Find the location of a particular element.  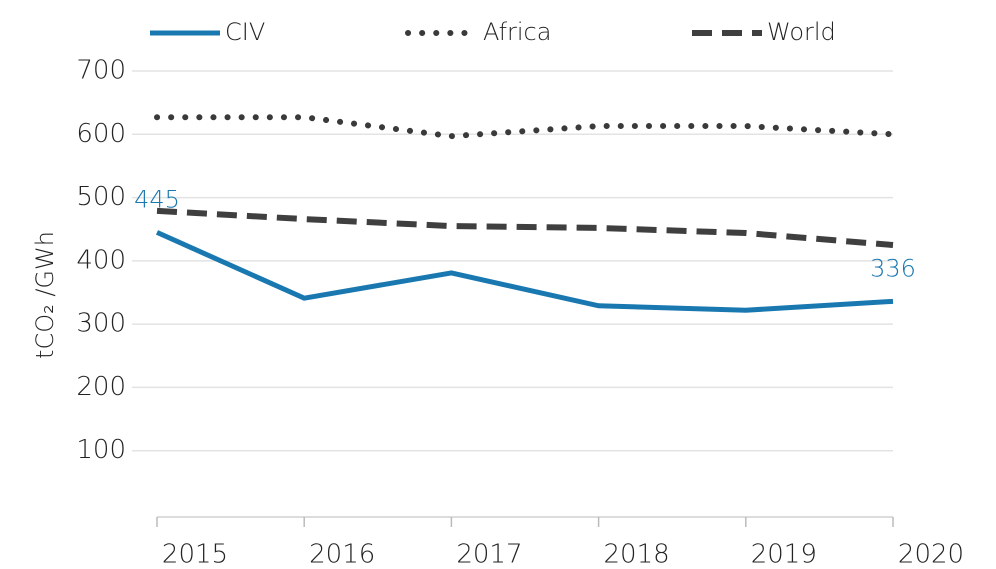

y-axis-label: tCO₂ /GWh is located at coordinates (45, 295).